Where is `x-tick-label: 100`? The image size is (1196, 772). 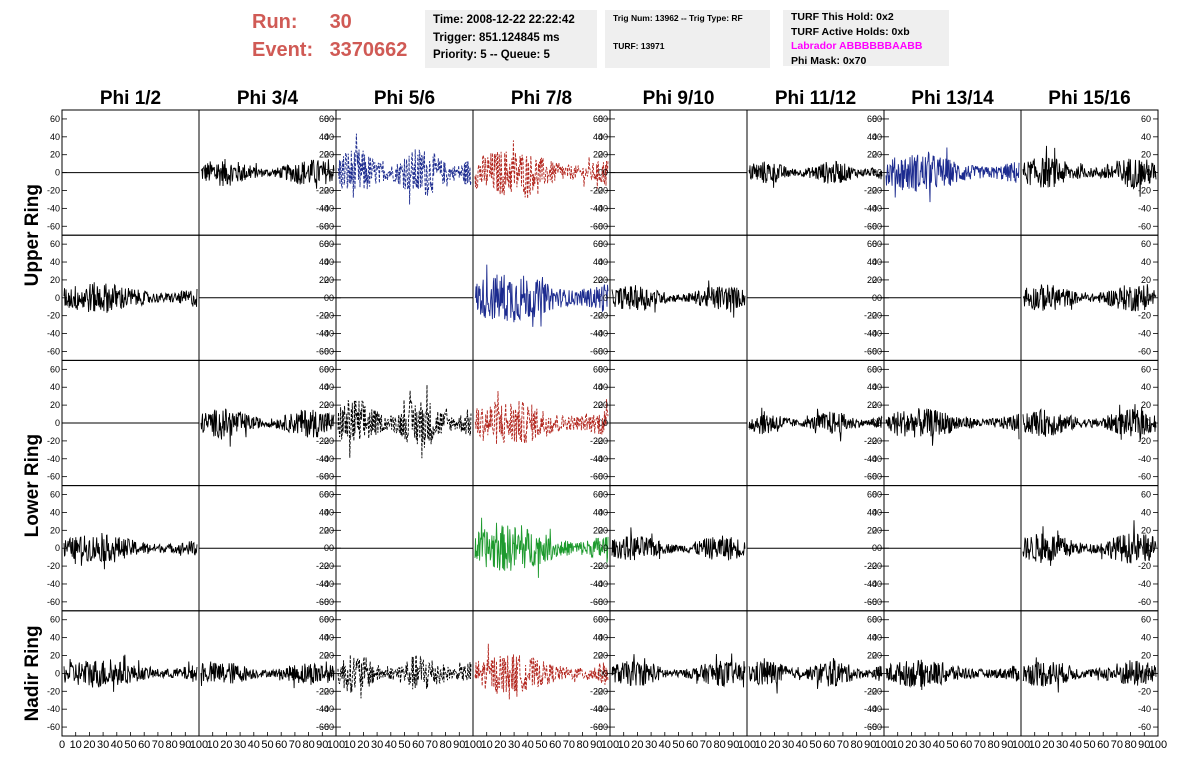
x-tick-label: 100 is located at coordinates (884, 745).